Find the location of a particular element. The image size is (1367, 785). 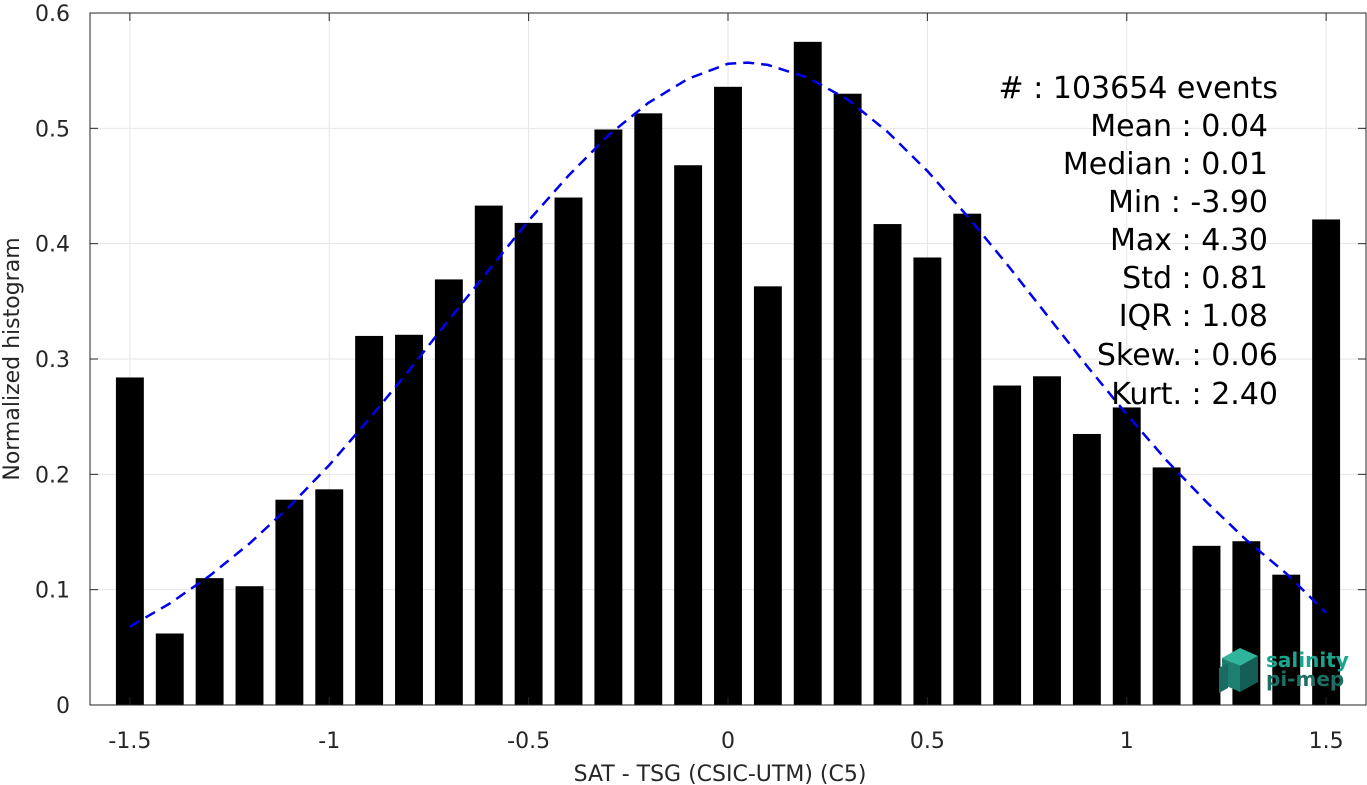

y-tick-label: 0.5 is located at coordinates (52, 129).